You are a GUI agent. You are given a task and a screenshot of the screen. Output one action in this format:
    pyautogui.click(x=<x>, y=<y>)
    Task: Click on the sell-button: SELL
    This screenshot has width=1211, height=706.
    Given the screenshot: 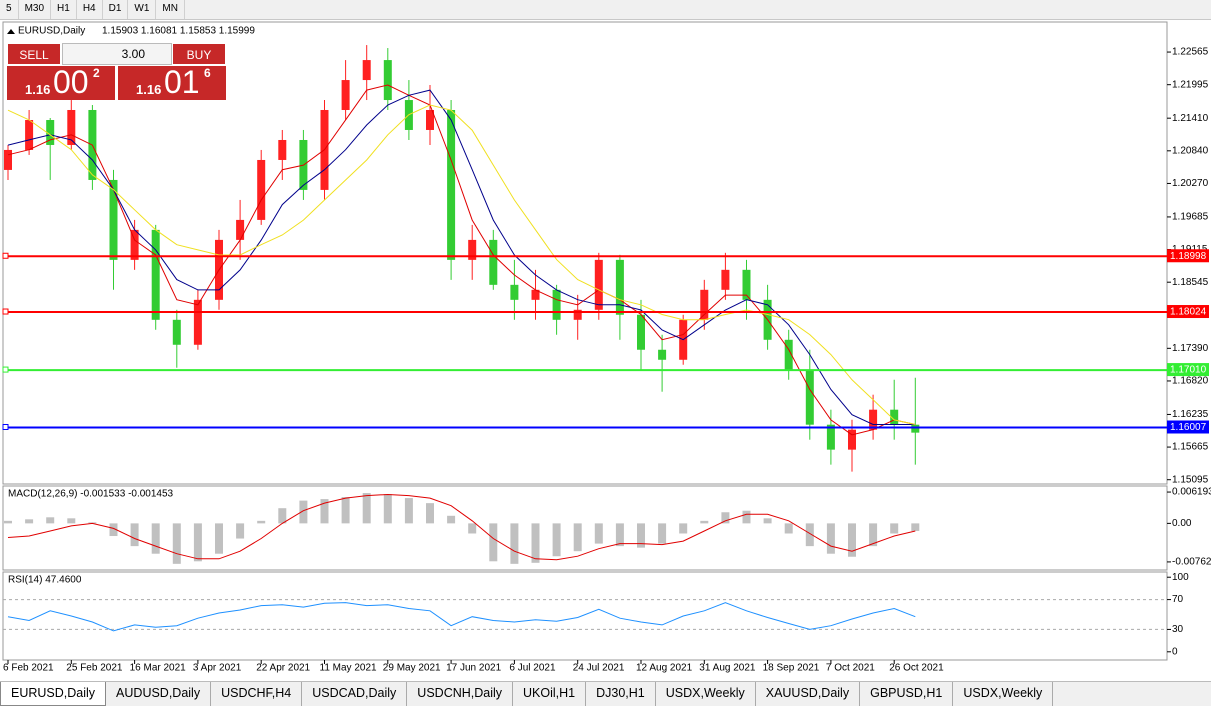 What is the action you would take?
    pyautogui.click(x=34, y=54)
    